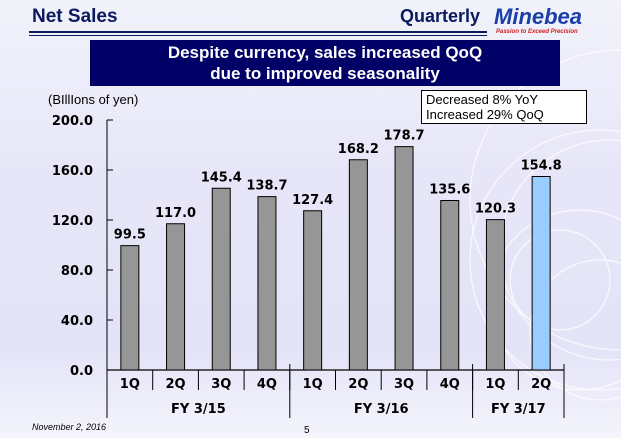  I want to click on change-note-box: Decreased 8% YoY Increased 29% QoQ, so click(504, 107).